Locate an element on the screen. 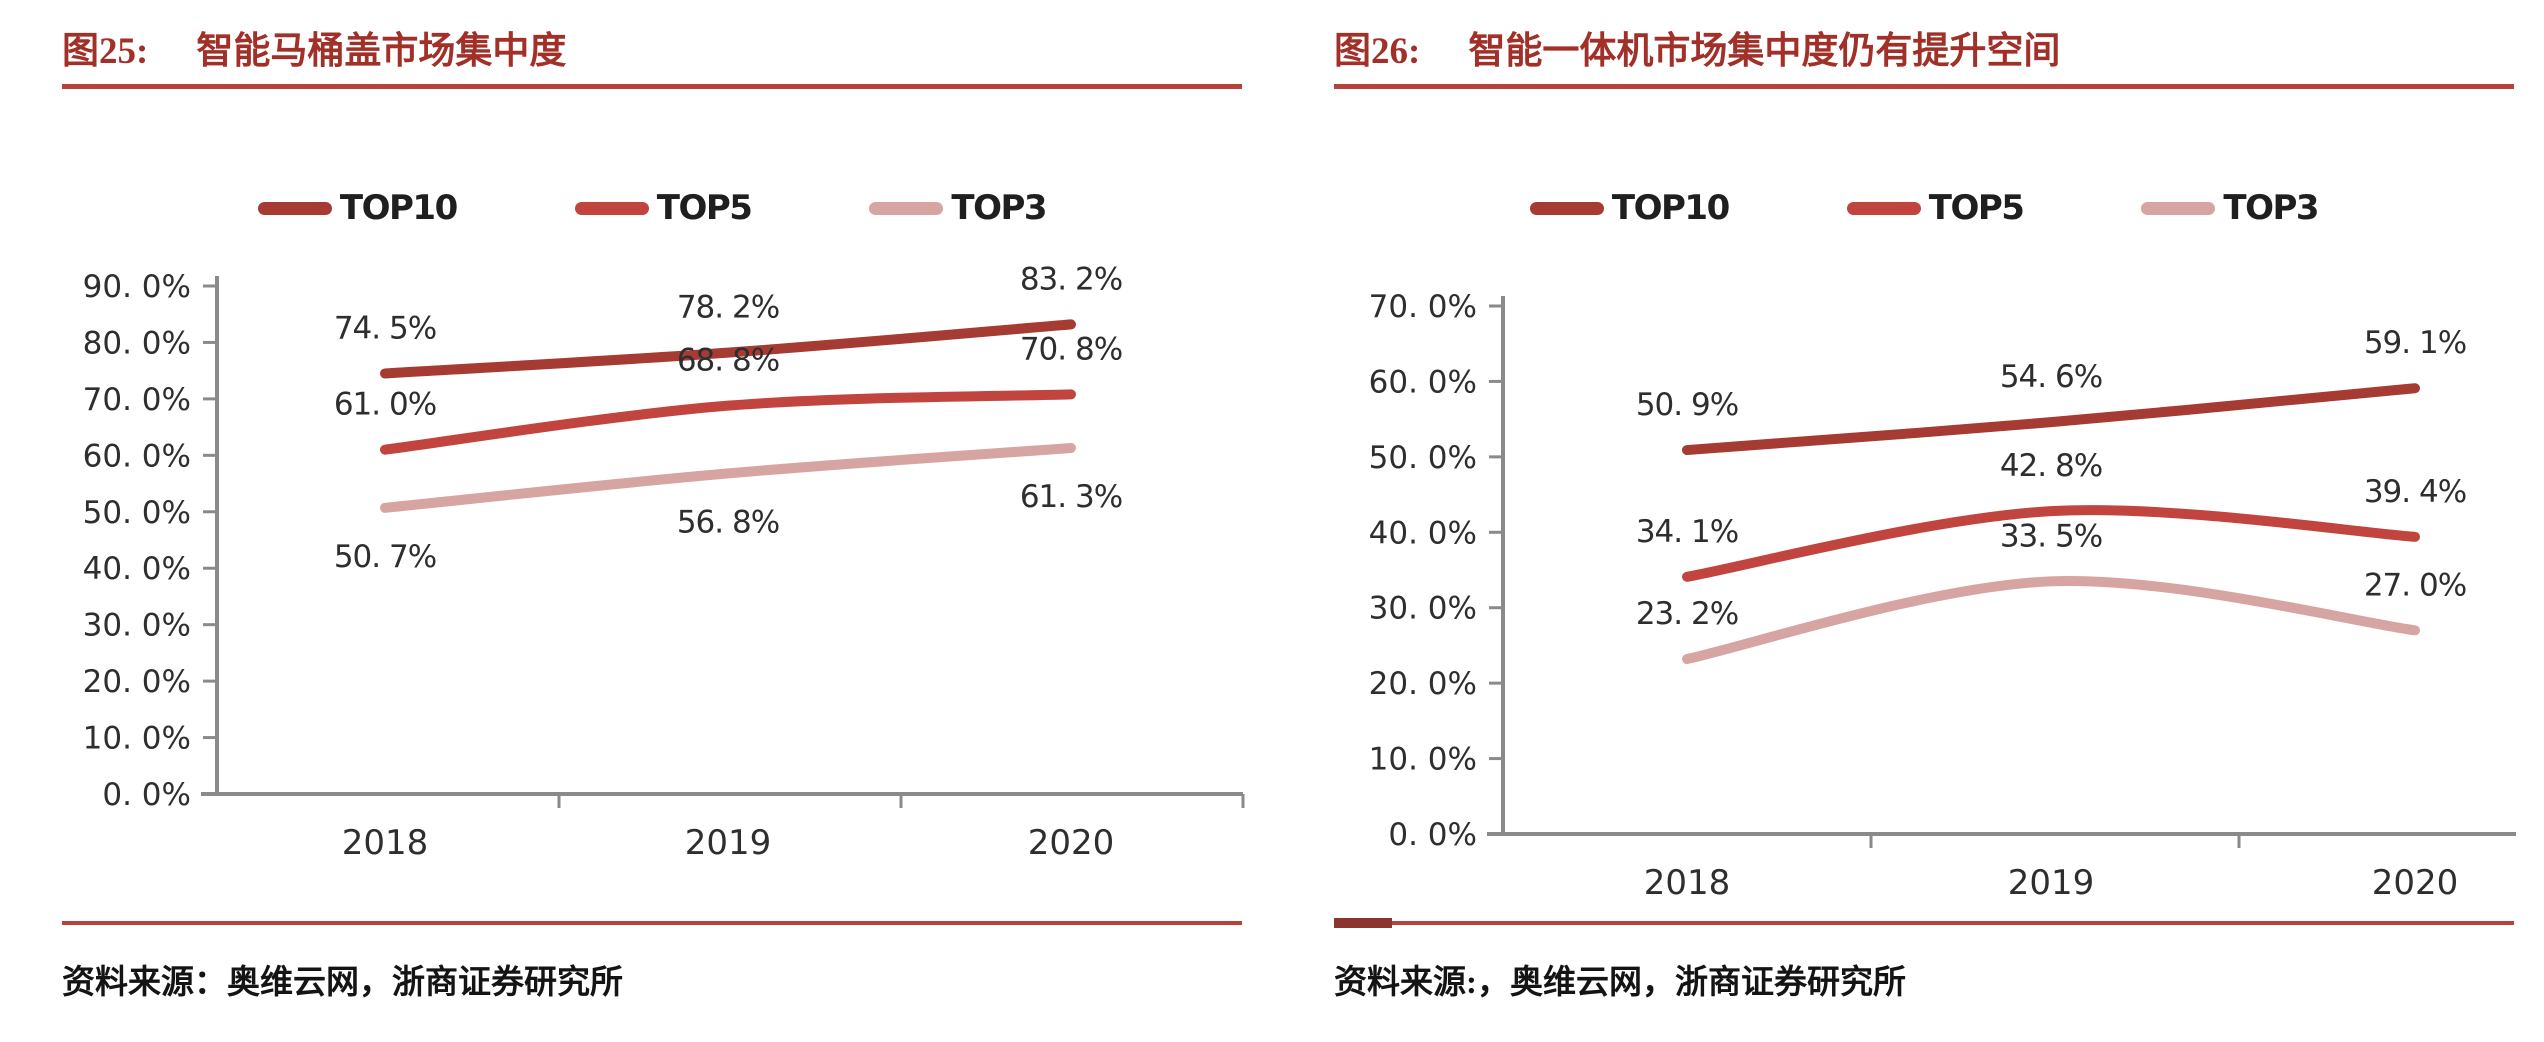  figure-25-legend: TOP10 TOP5 TOP3 is located at coordinates (652, 208).